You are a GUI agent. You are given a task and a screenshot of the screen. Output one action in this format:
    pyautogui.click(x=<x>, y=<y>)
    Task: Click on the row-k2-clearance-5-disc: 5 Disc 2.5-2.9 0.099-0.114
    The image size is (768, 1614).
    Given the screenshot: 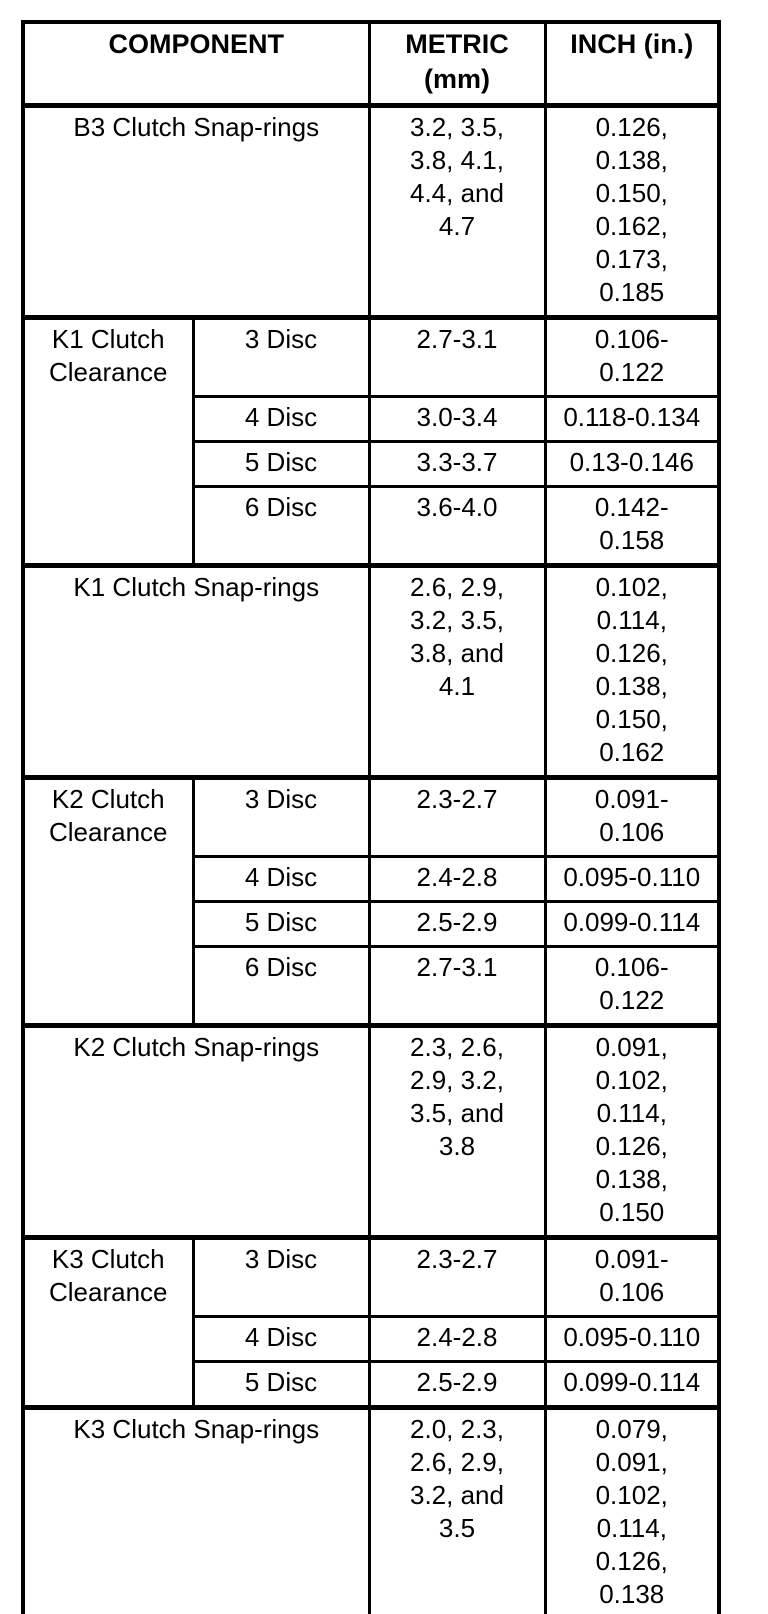 What is the action you would take?
    pyautogui.click(x=372, y=924)
    